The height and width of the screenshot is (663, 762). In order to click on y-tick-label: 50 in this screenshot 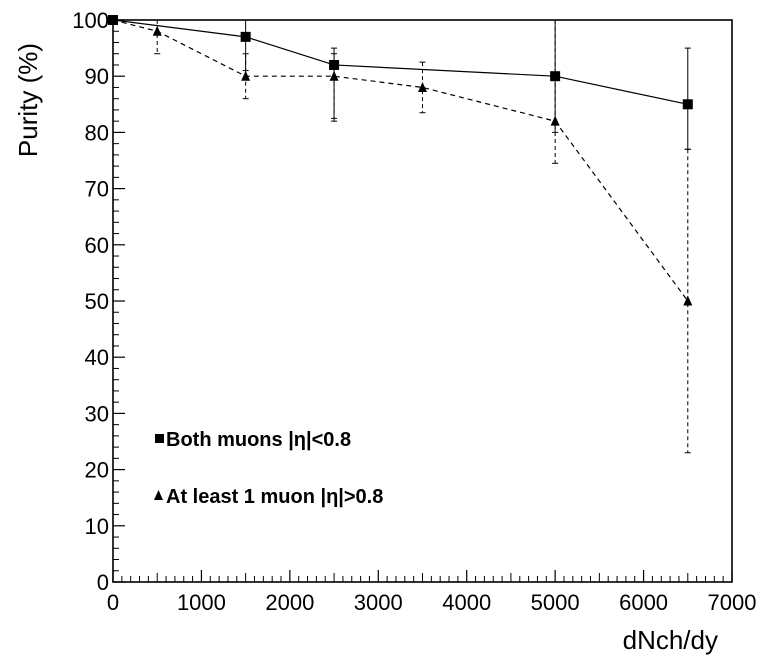, I will do `click(97, 301)`.